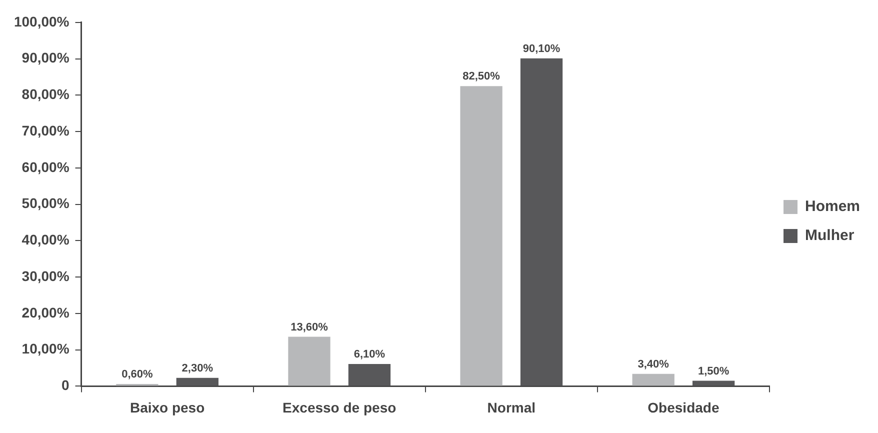 Image resolution: width=878 pixels, height=433 pixels. I want to click on y-tick-label: 80,00%, so click(46, 94).